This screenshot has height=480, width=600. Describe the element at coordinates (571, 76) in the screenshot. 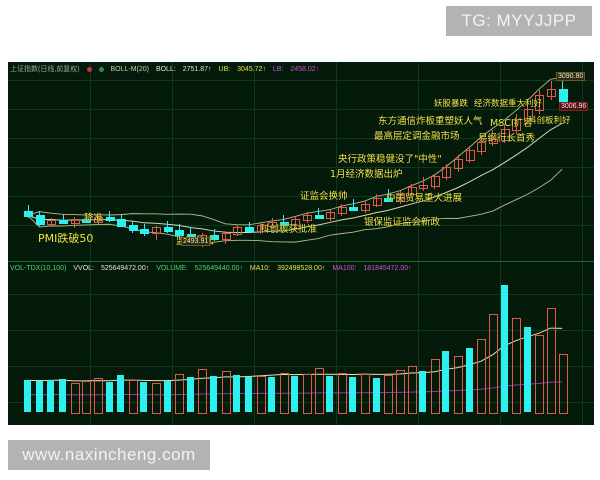

I see `price-tag: 3090.80` at that location.